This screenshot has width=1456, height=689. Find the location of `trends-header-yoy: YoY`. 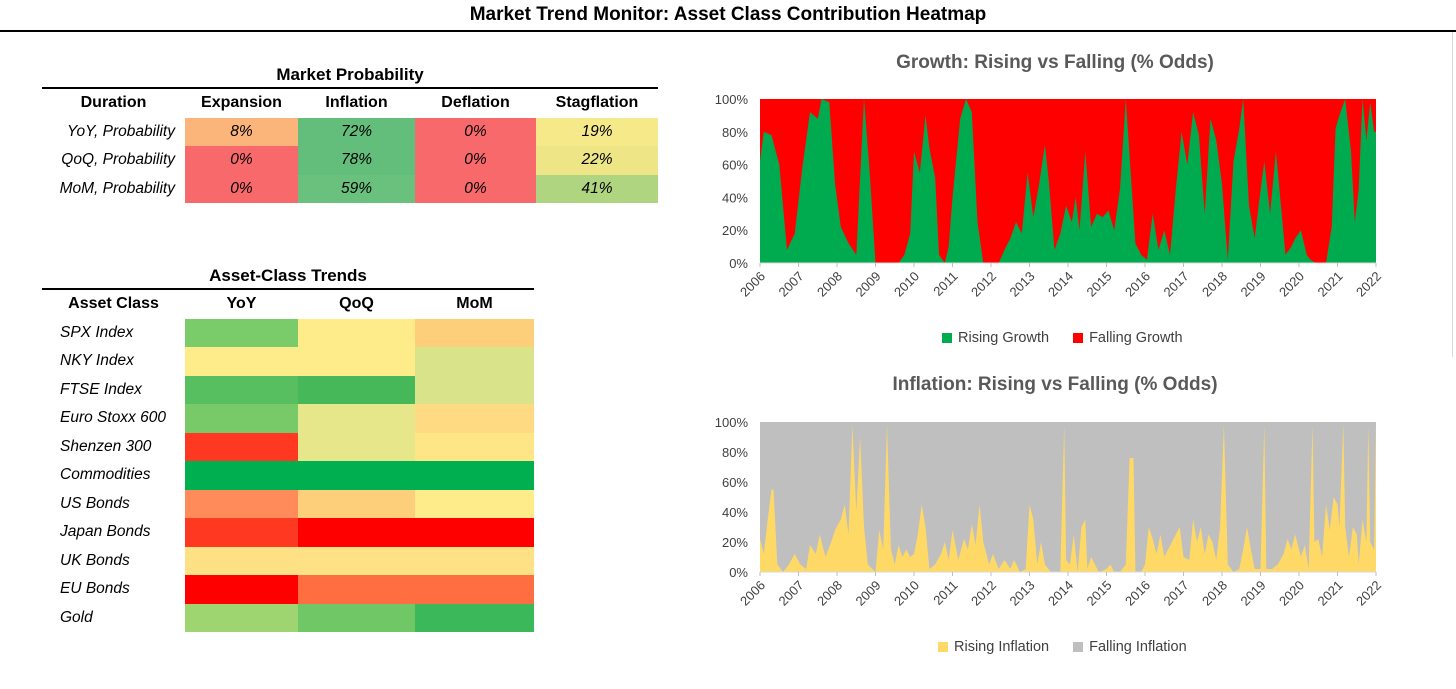

trends-header-yoy: YoY is located at coordinates (241, 304).